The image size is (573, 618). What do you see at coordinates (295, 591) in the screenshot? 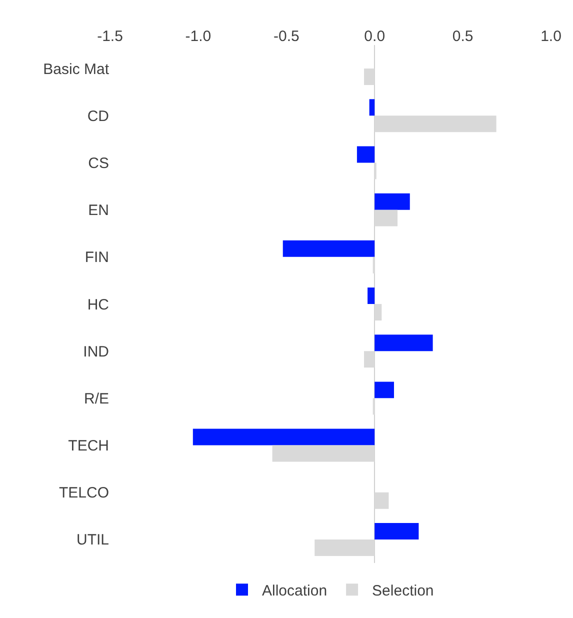
I see `legend-label: Allocation` at bounding box center [295, 591].